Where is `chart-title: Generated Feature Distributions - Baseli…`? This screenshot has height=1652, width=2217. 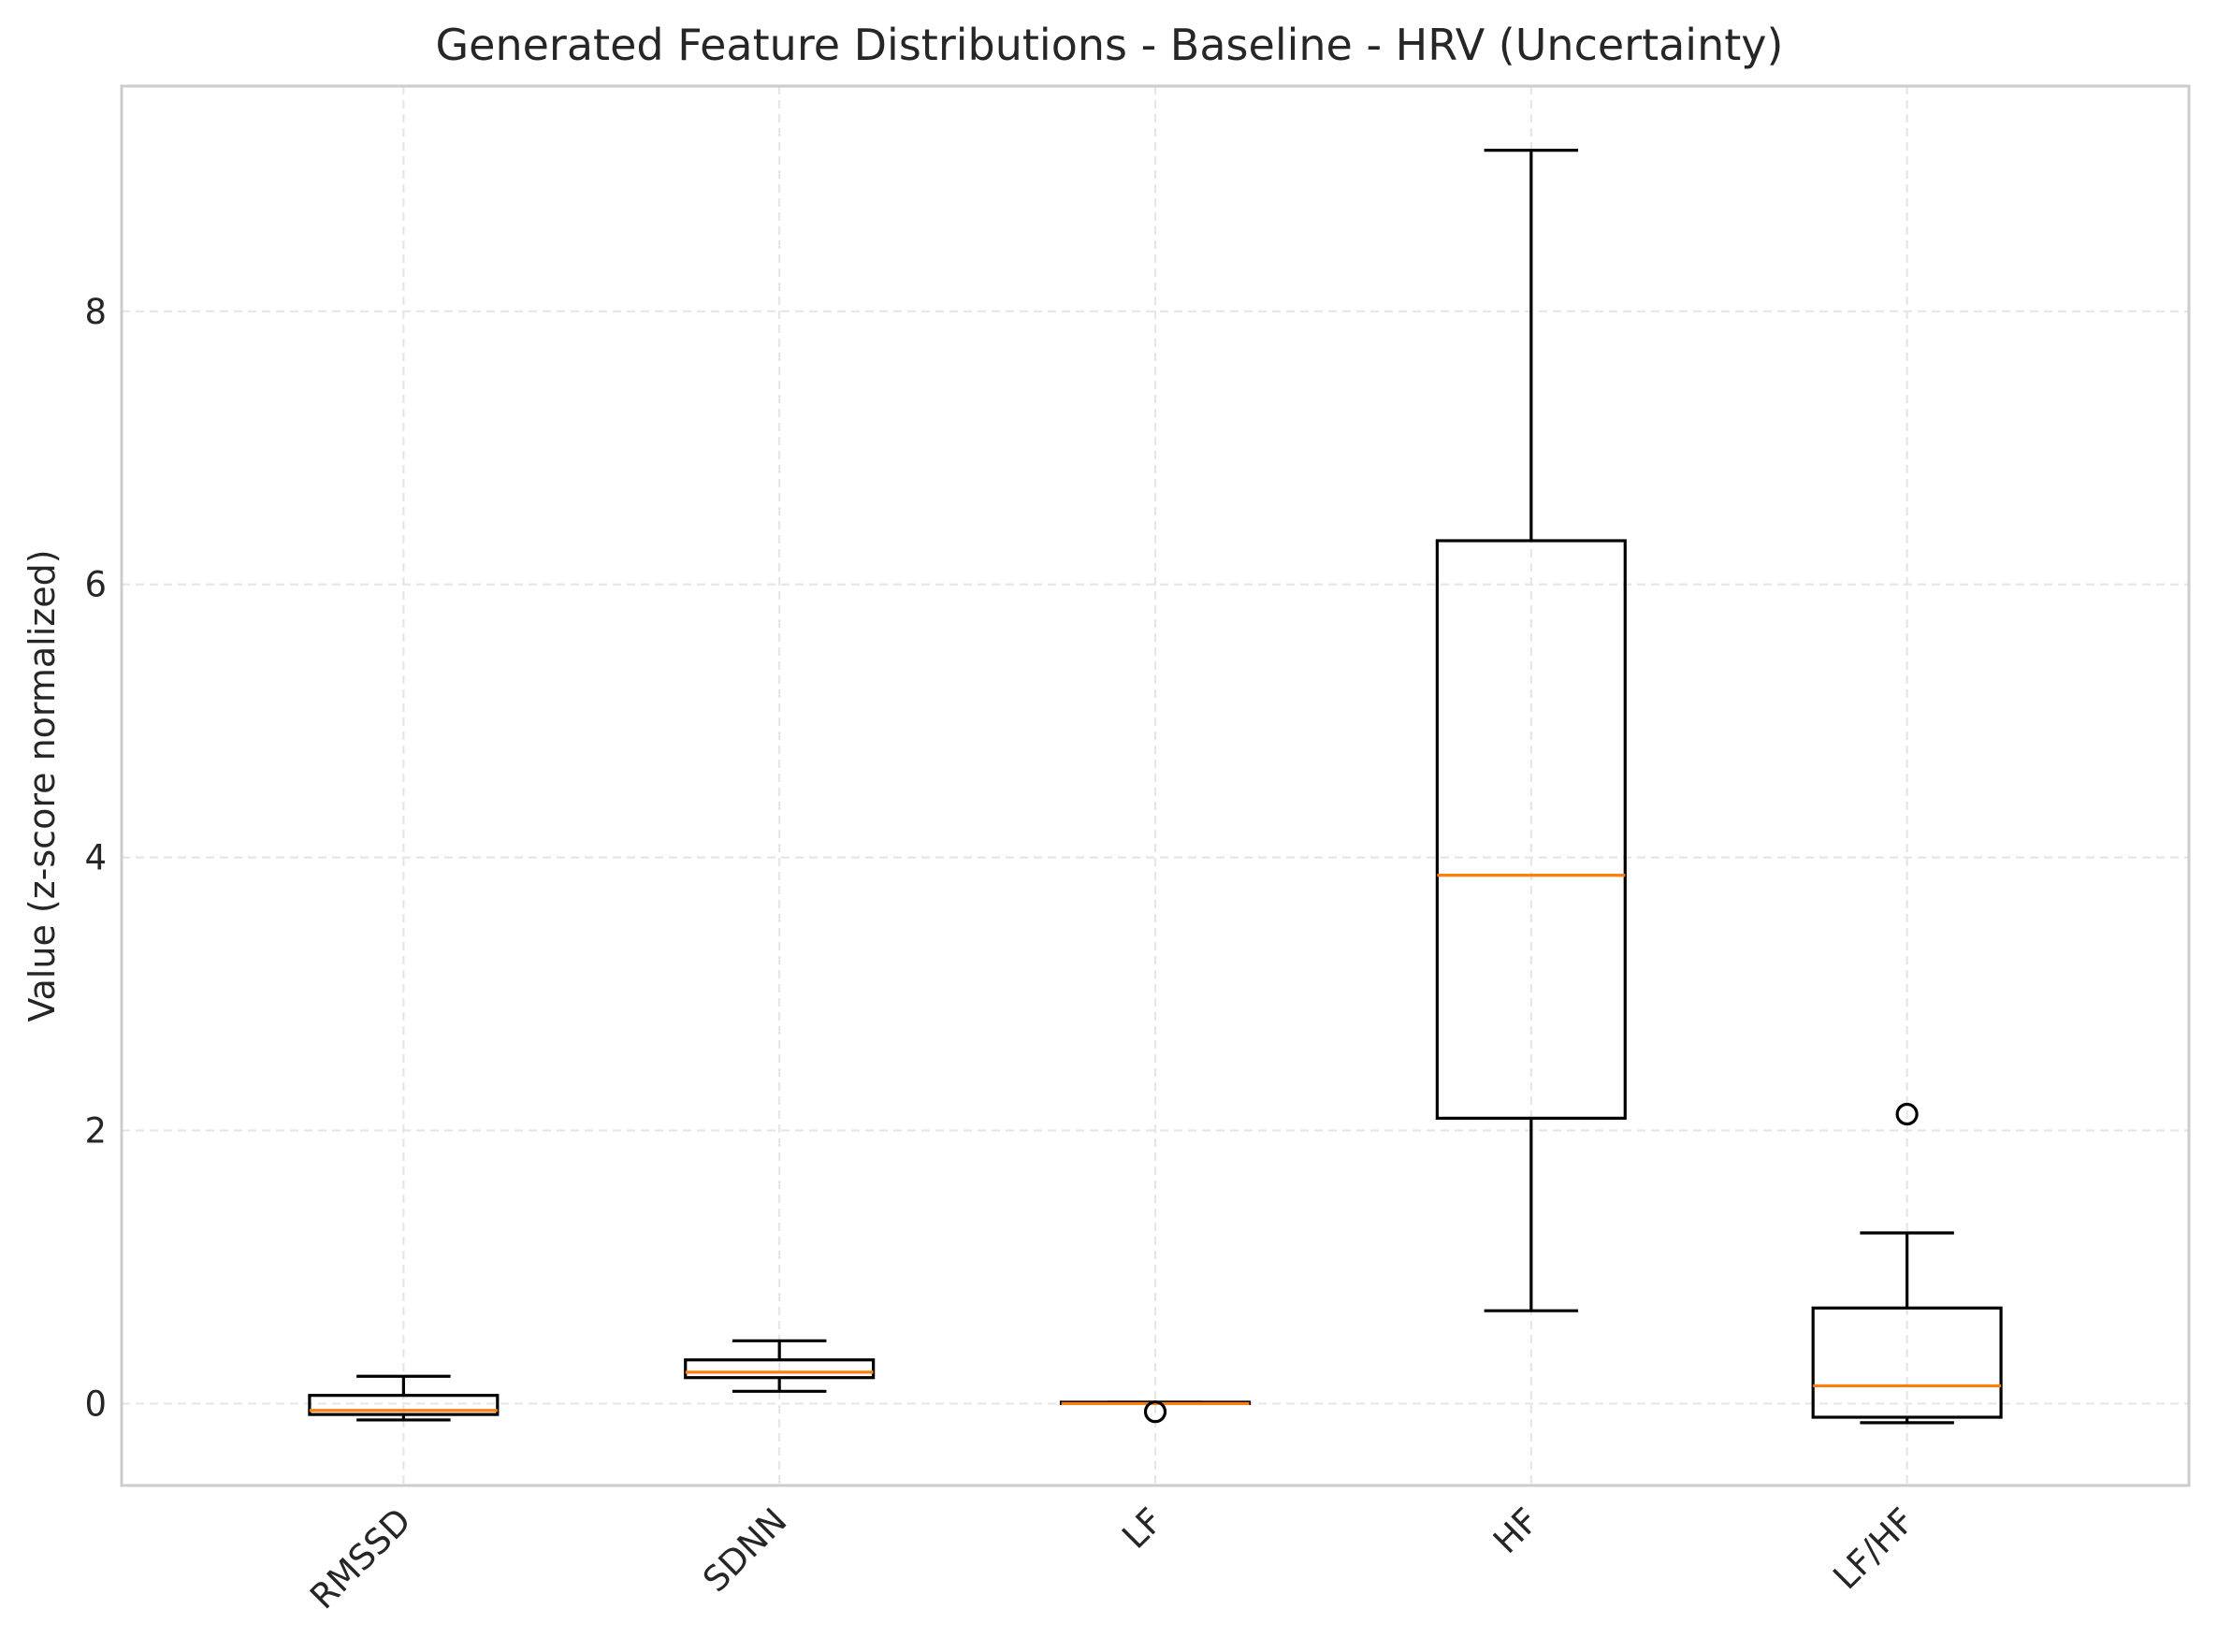 chart-title: Generated Feature Distributions - Baseli… is located at coordinates (1110, 45).